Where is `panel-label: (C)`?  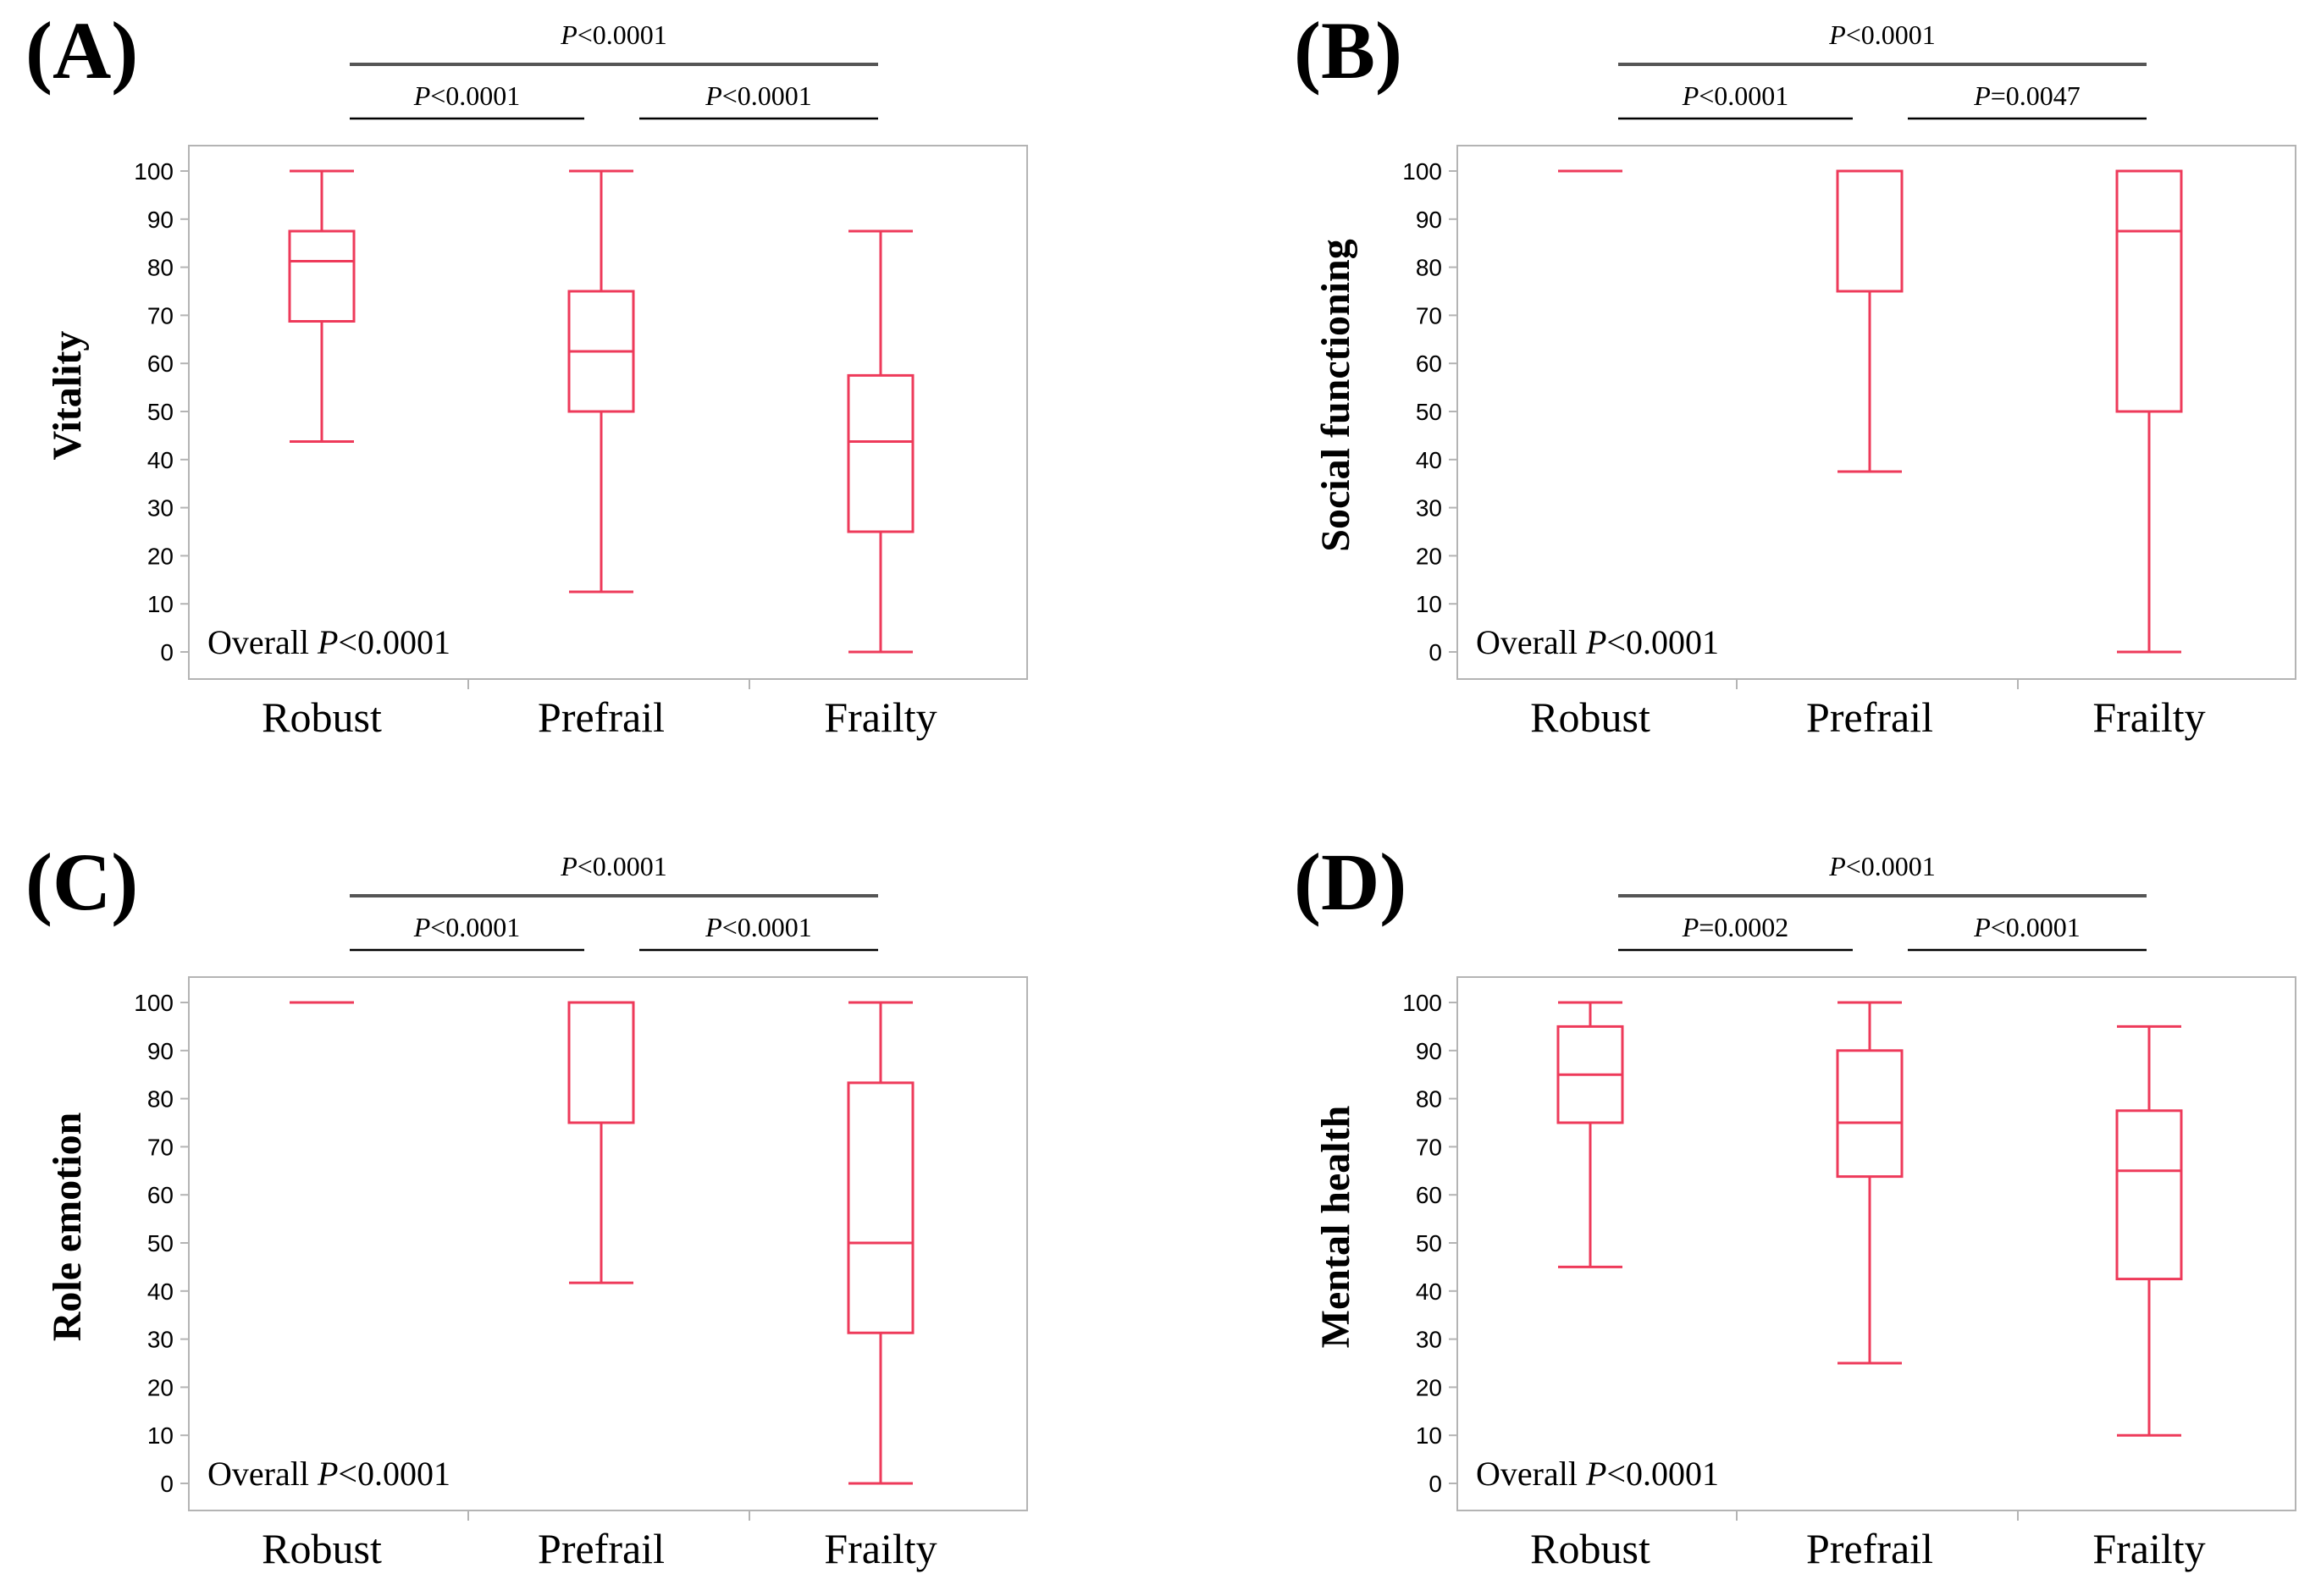
panel-label: (C) is located at coordinates (82, 882).